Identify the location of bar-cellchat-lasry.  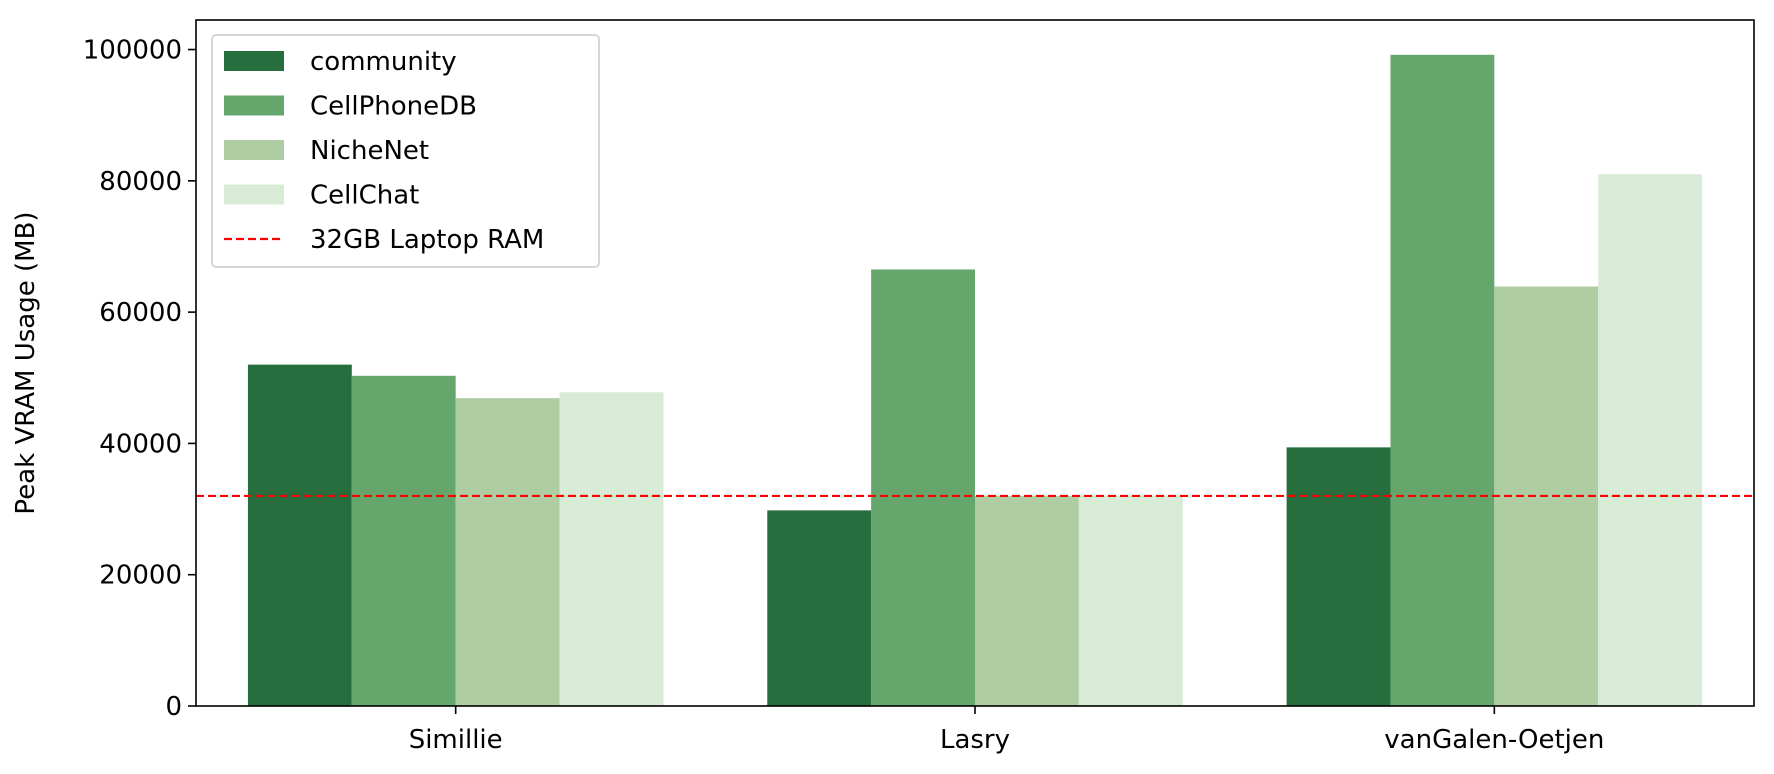
(1130, 600).